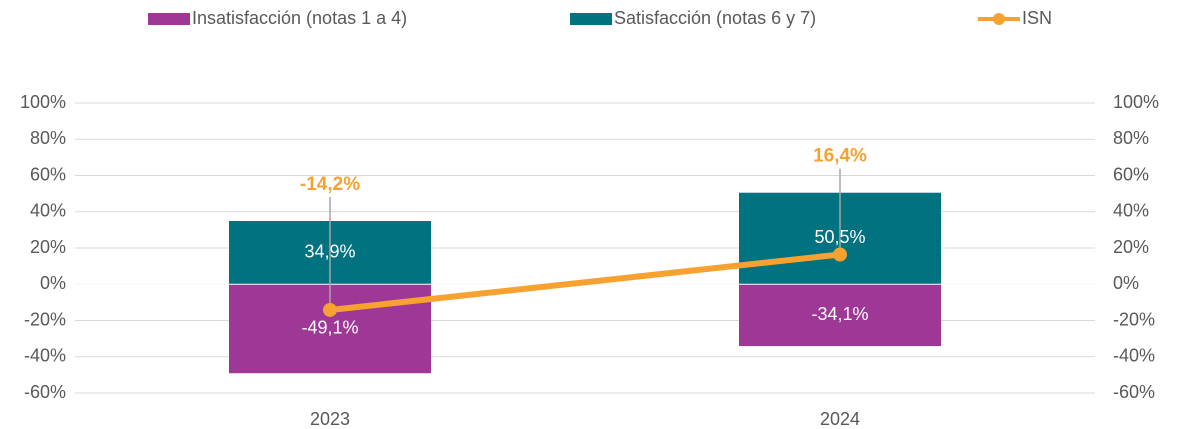  I want to click on y-tick-label: 20%, so click(48, 247).